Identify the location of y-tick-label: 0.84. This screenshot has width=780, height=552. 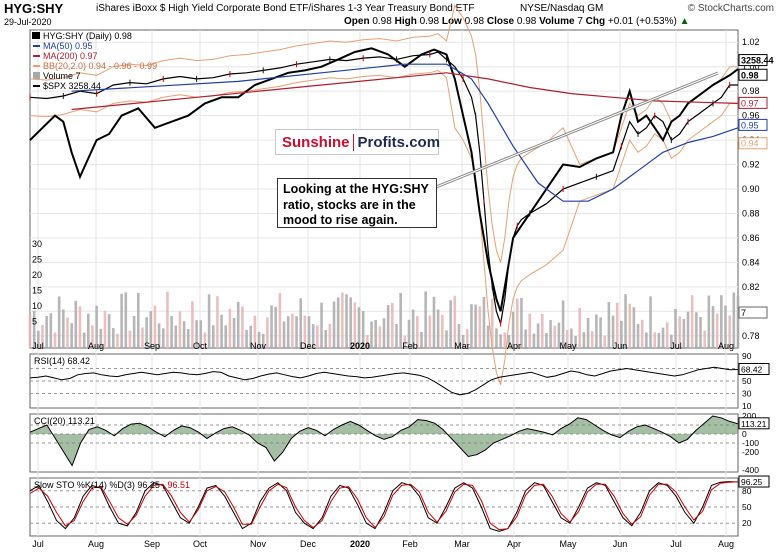
(751, 262).